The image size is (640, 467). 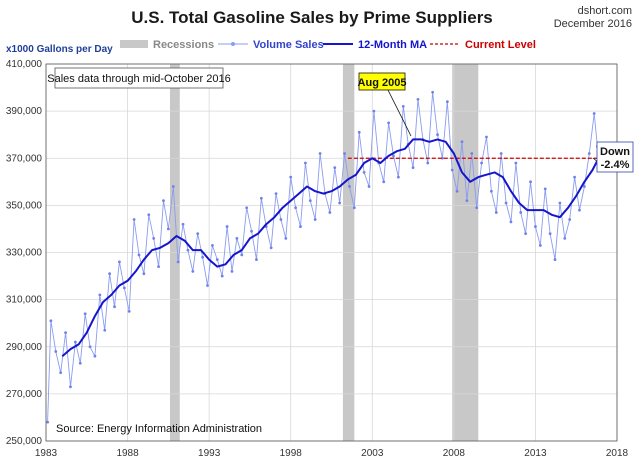 I want to click on y-tick-label-1: 270,000, so click(x=24, y=394).